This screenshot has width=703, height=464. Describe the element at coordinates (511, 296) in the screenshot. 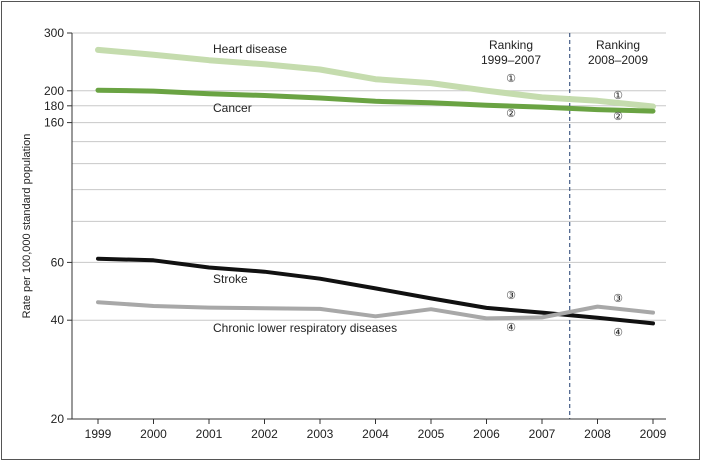

I see `rank-stroke-period-1: ③` at that location.